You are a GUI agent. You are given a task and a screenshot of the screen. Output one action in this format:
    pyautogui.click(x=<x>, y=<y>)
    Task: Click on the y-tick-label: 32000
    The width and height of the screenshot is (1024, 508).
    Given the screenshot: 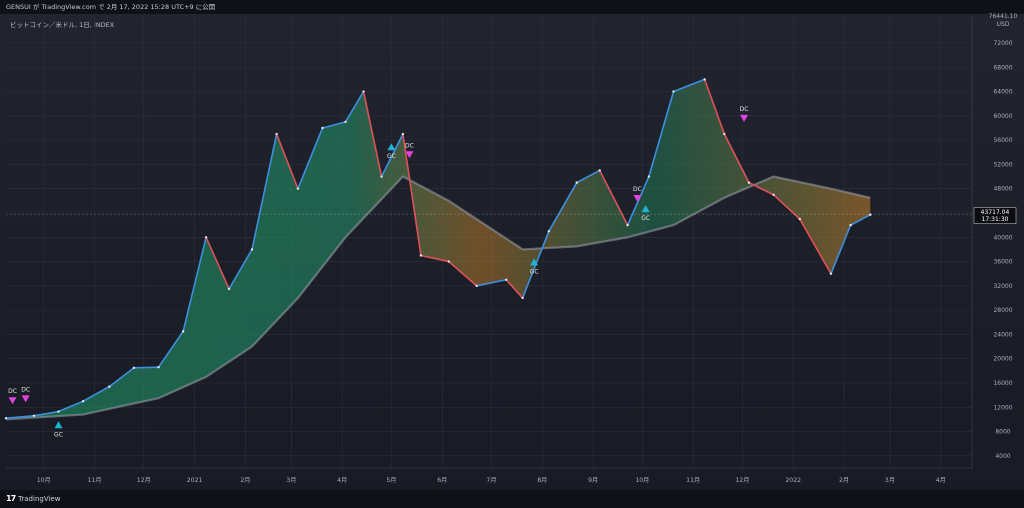 What is the action you would take?
    pyautogui.click(x=1002, y=286)
    